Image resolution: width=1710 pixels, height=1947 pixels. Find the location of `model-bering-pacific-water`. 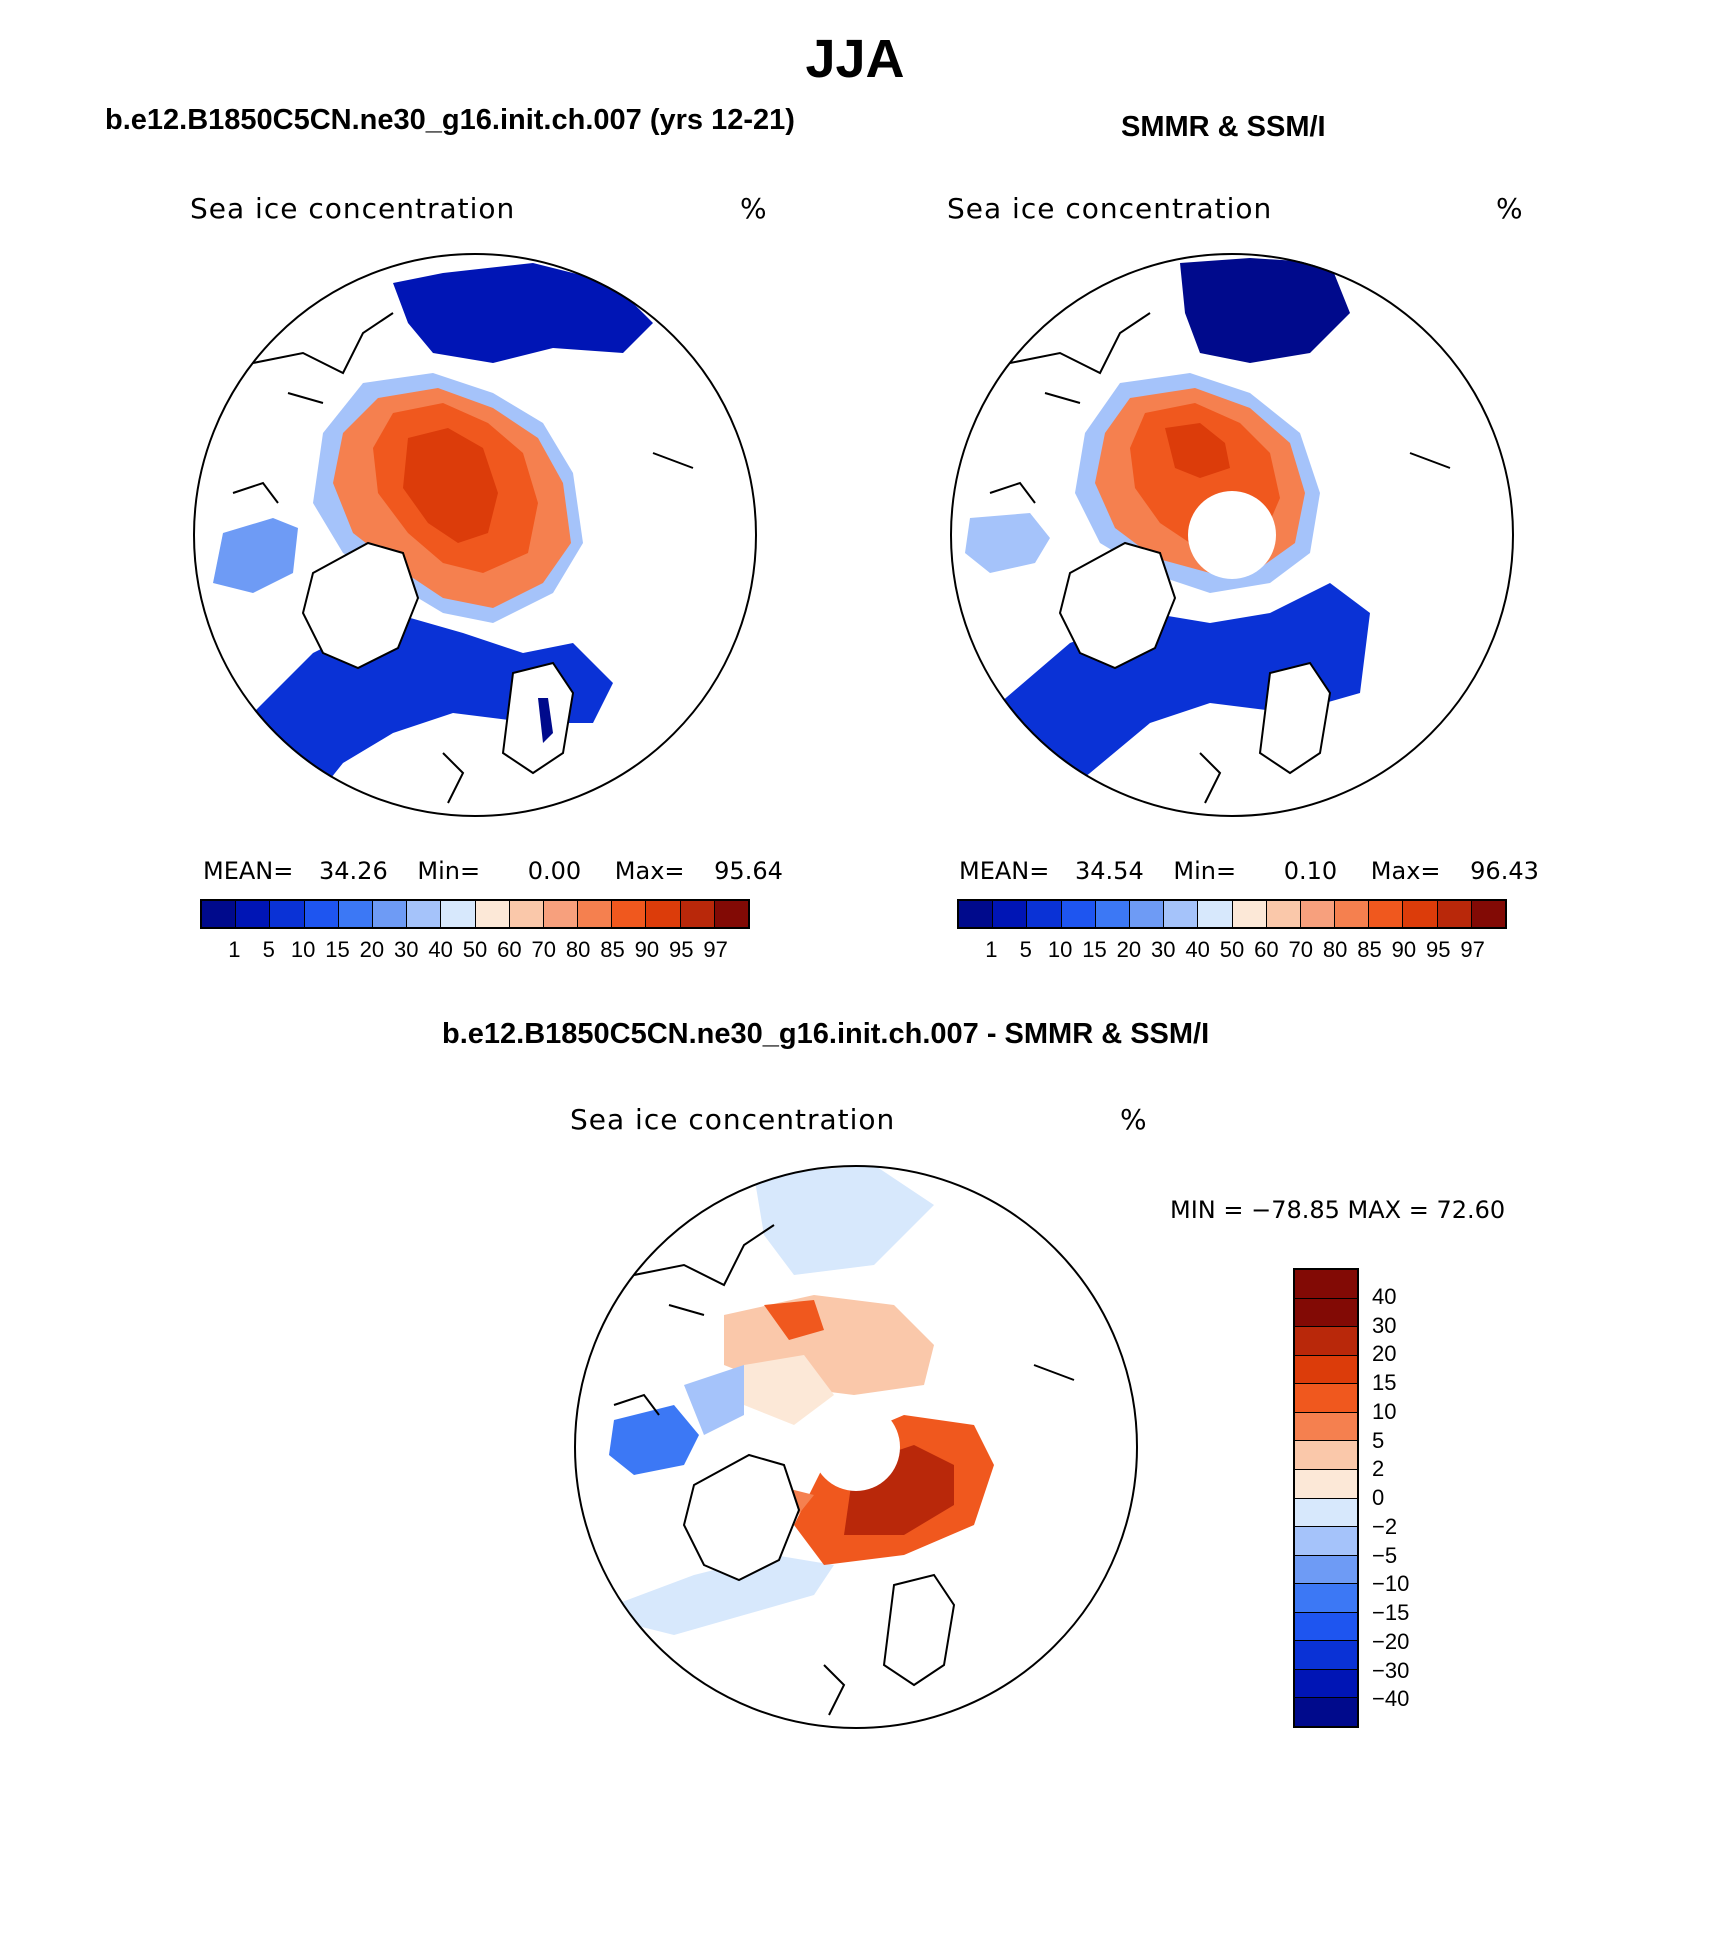

model-bering-pacific-water is located at coordinates (523, 313).